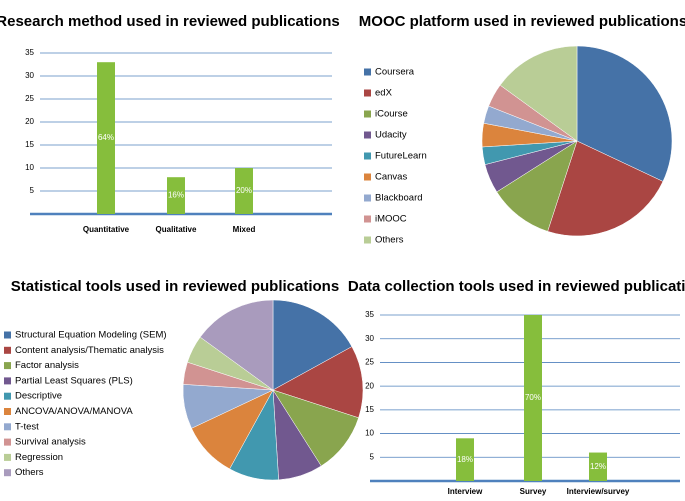  I want to click on legend-label: ANCOVA/ANOVA/MANOVA, so click(74, 411).